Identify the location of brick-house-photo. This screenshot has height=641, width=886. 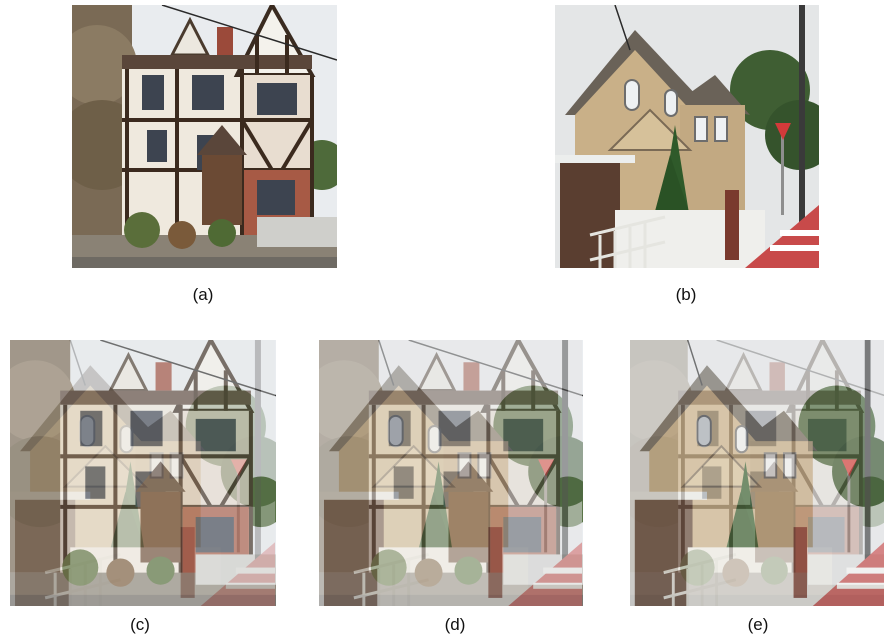
(687, 136).